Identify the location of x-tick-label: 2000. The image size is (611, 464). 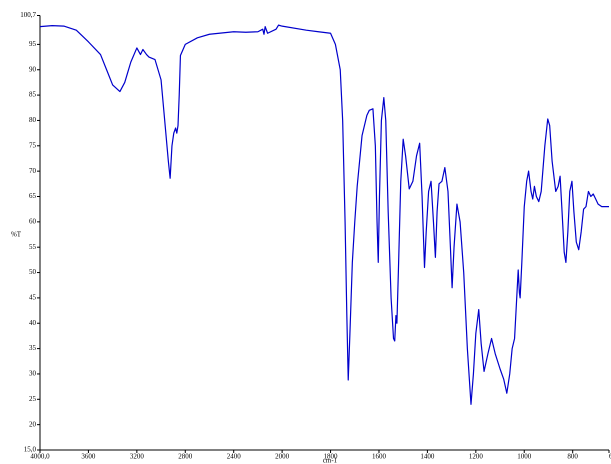
(282, 457).